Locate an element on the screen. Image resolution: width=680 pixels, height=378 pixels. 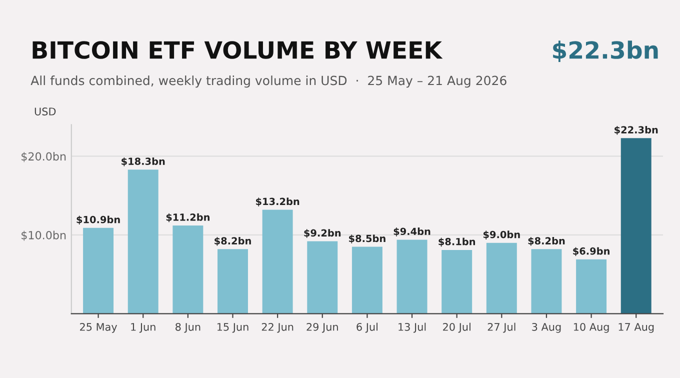
x-tick-label: 17 Aug is located at coordinates (636, 328).